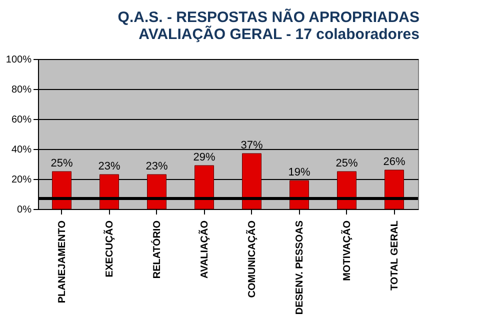 The image size is (485, 329). Describe the element at coordinates (269, 17) in the screenshot. I see `text: Q.A.S. - RESPOSTAS NÃO APROPRIADAS` at that location.